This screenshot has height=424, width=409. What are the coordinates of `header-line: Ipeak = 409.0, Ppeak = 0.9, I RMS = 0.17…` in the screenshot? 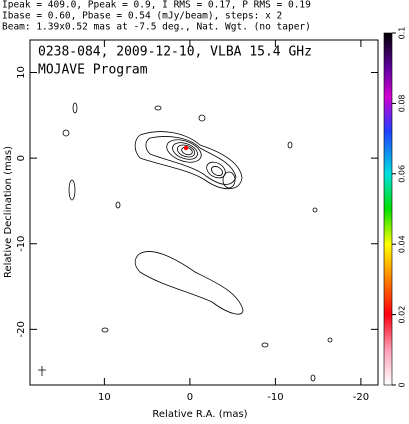 It's located at (156, 5).